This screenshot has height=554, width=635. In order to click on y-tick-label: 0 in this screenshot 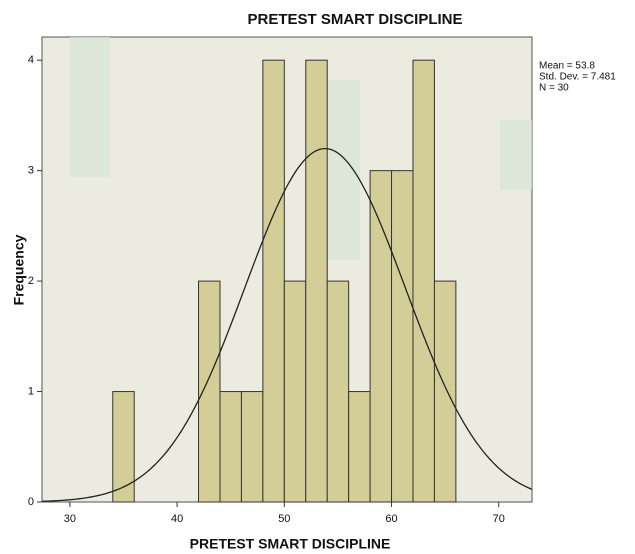, I will do `click(31, 502)`.